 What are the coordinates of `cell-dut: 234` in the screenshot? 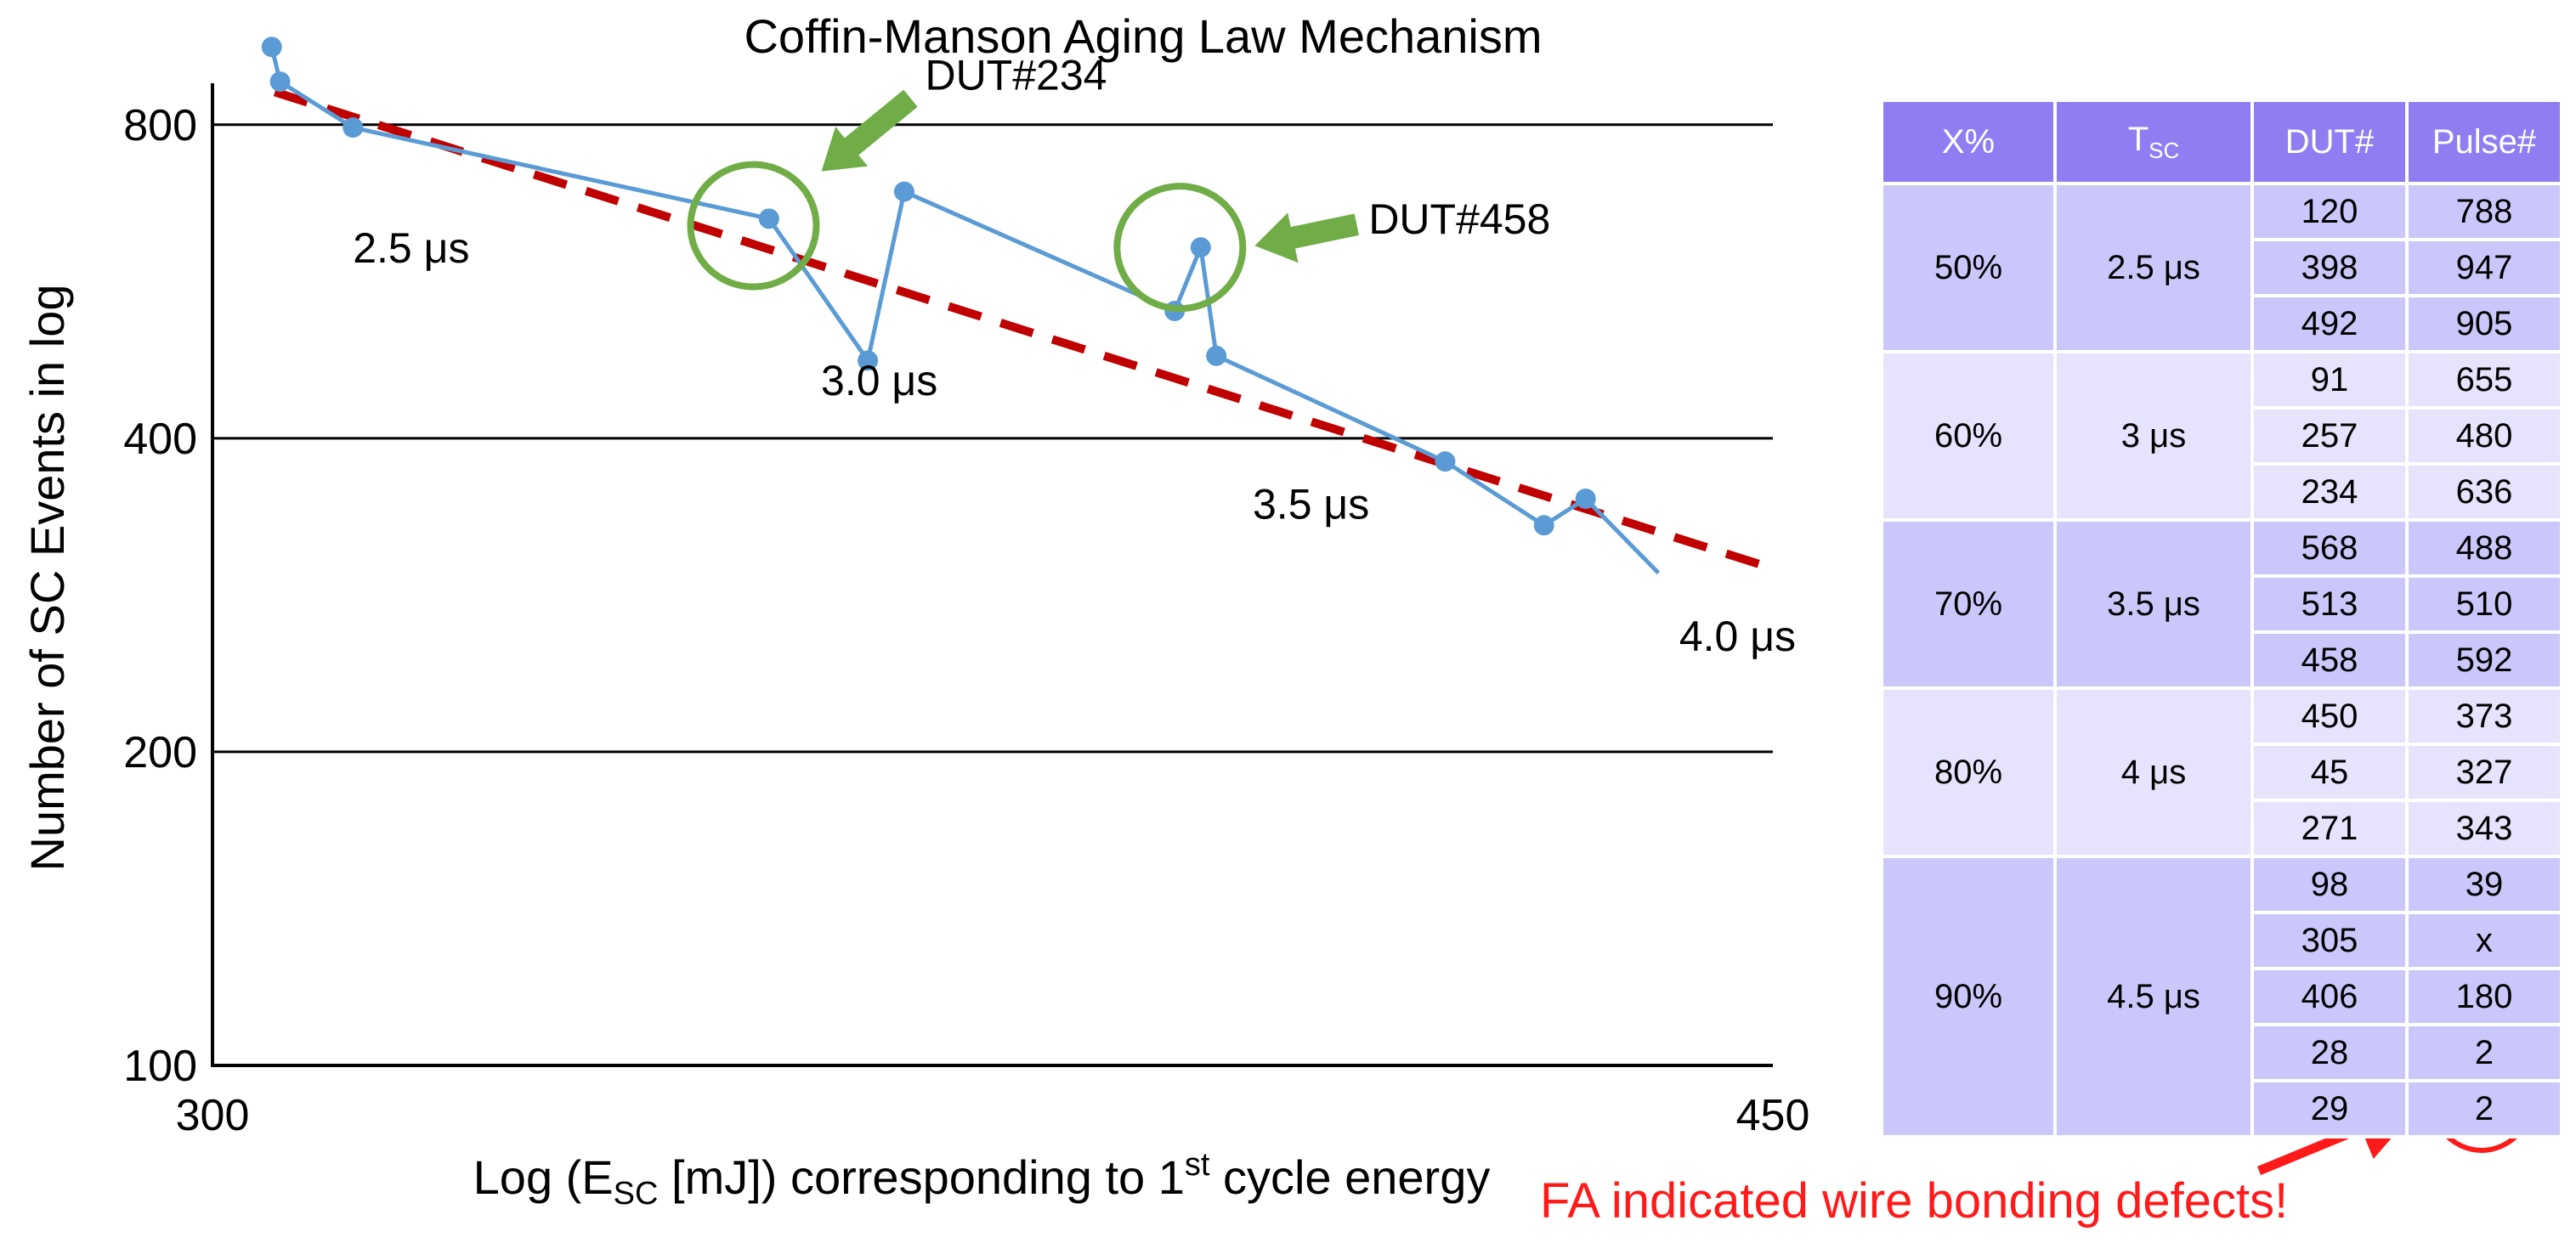 It's located at (2329, 492).